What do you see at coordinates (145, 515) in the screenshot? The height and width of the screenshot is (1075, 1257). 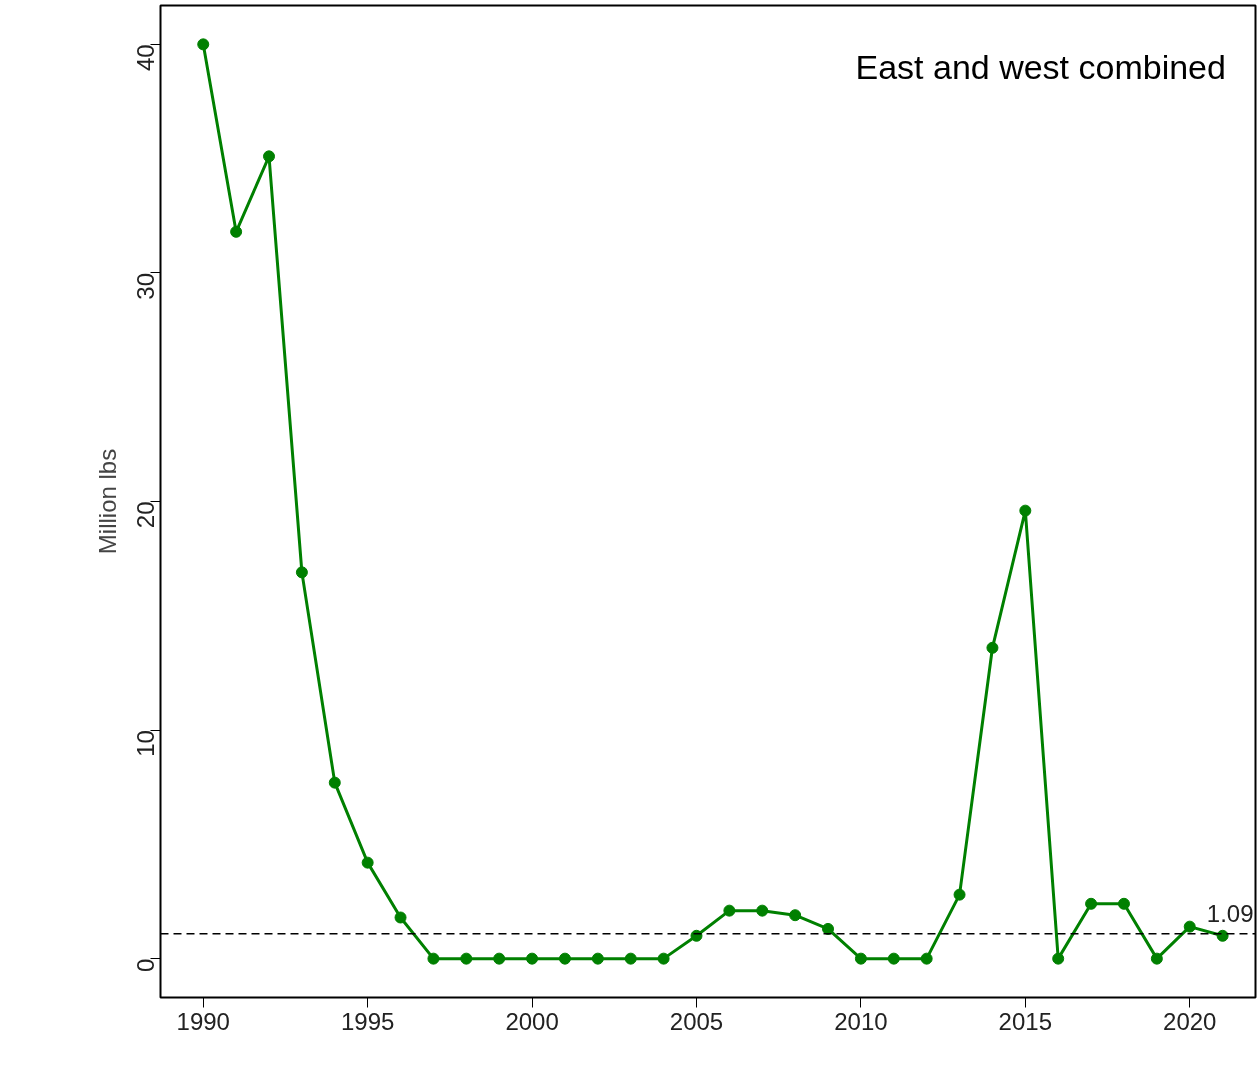 I see `y-tick-label: 20` at bounding box center [145, 515].